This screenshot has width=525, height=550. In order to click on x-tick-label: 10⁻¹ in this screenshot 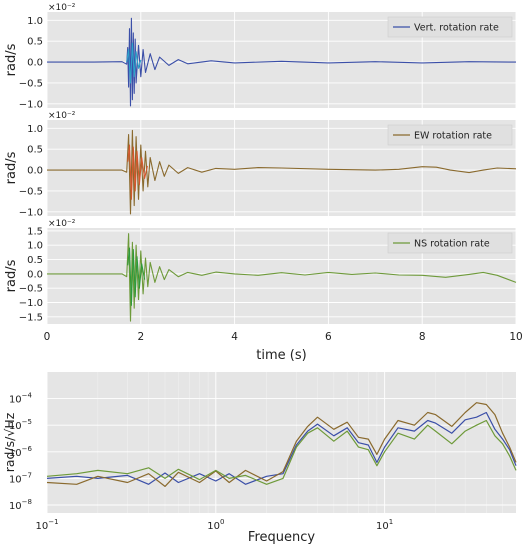, I will do `click(46, 525)`.